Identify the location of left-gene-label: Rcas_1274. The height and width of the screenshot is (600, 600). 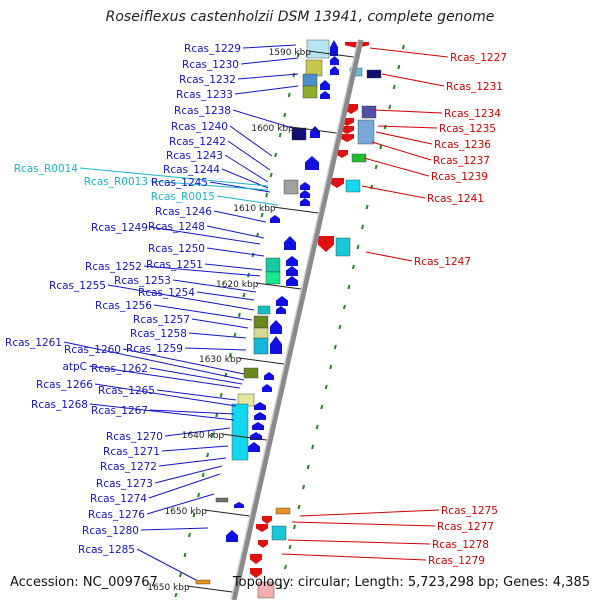
(118, 499).